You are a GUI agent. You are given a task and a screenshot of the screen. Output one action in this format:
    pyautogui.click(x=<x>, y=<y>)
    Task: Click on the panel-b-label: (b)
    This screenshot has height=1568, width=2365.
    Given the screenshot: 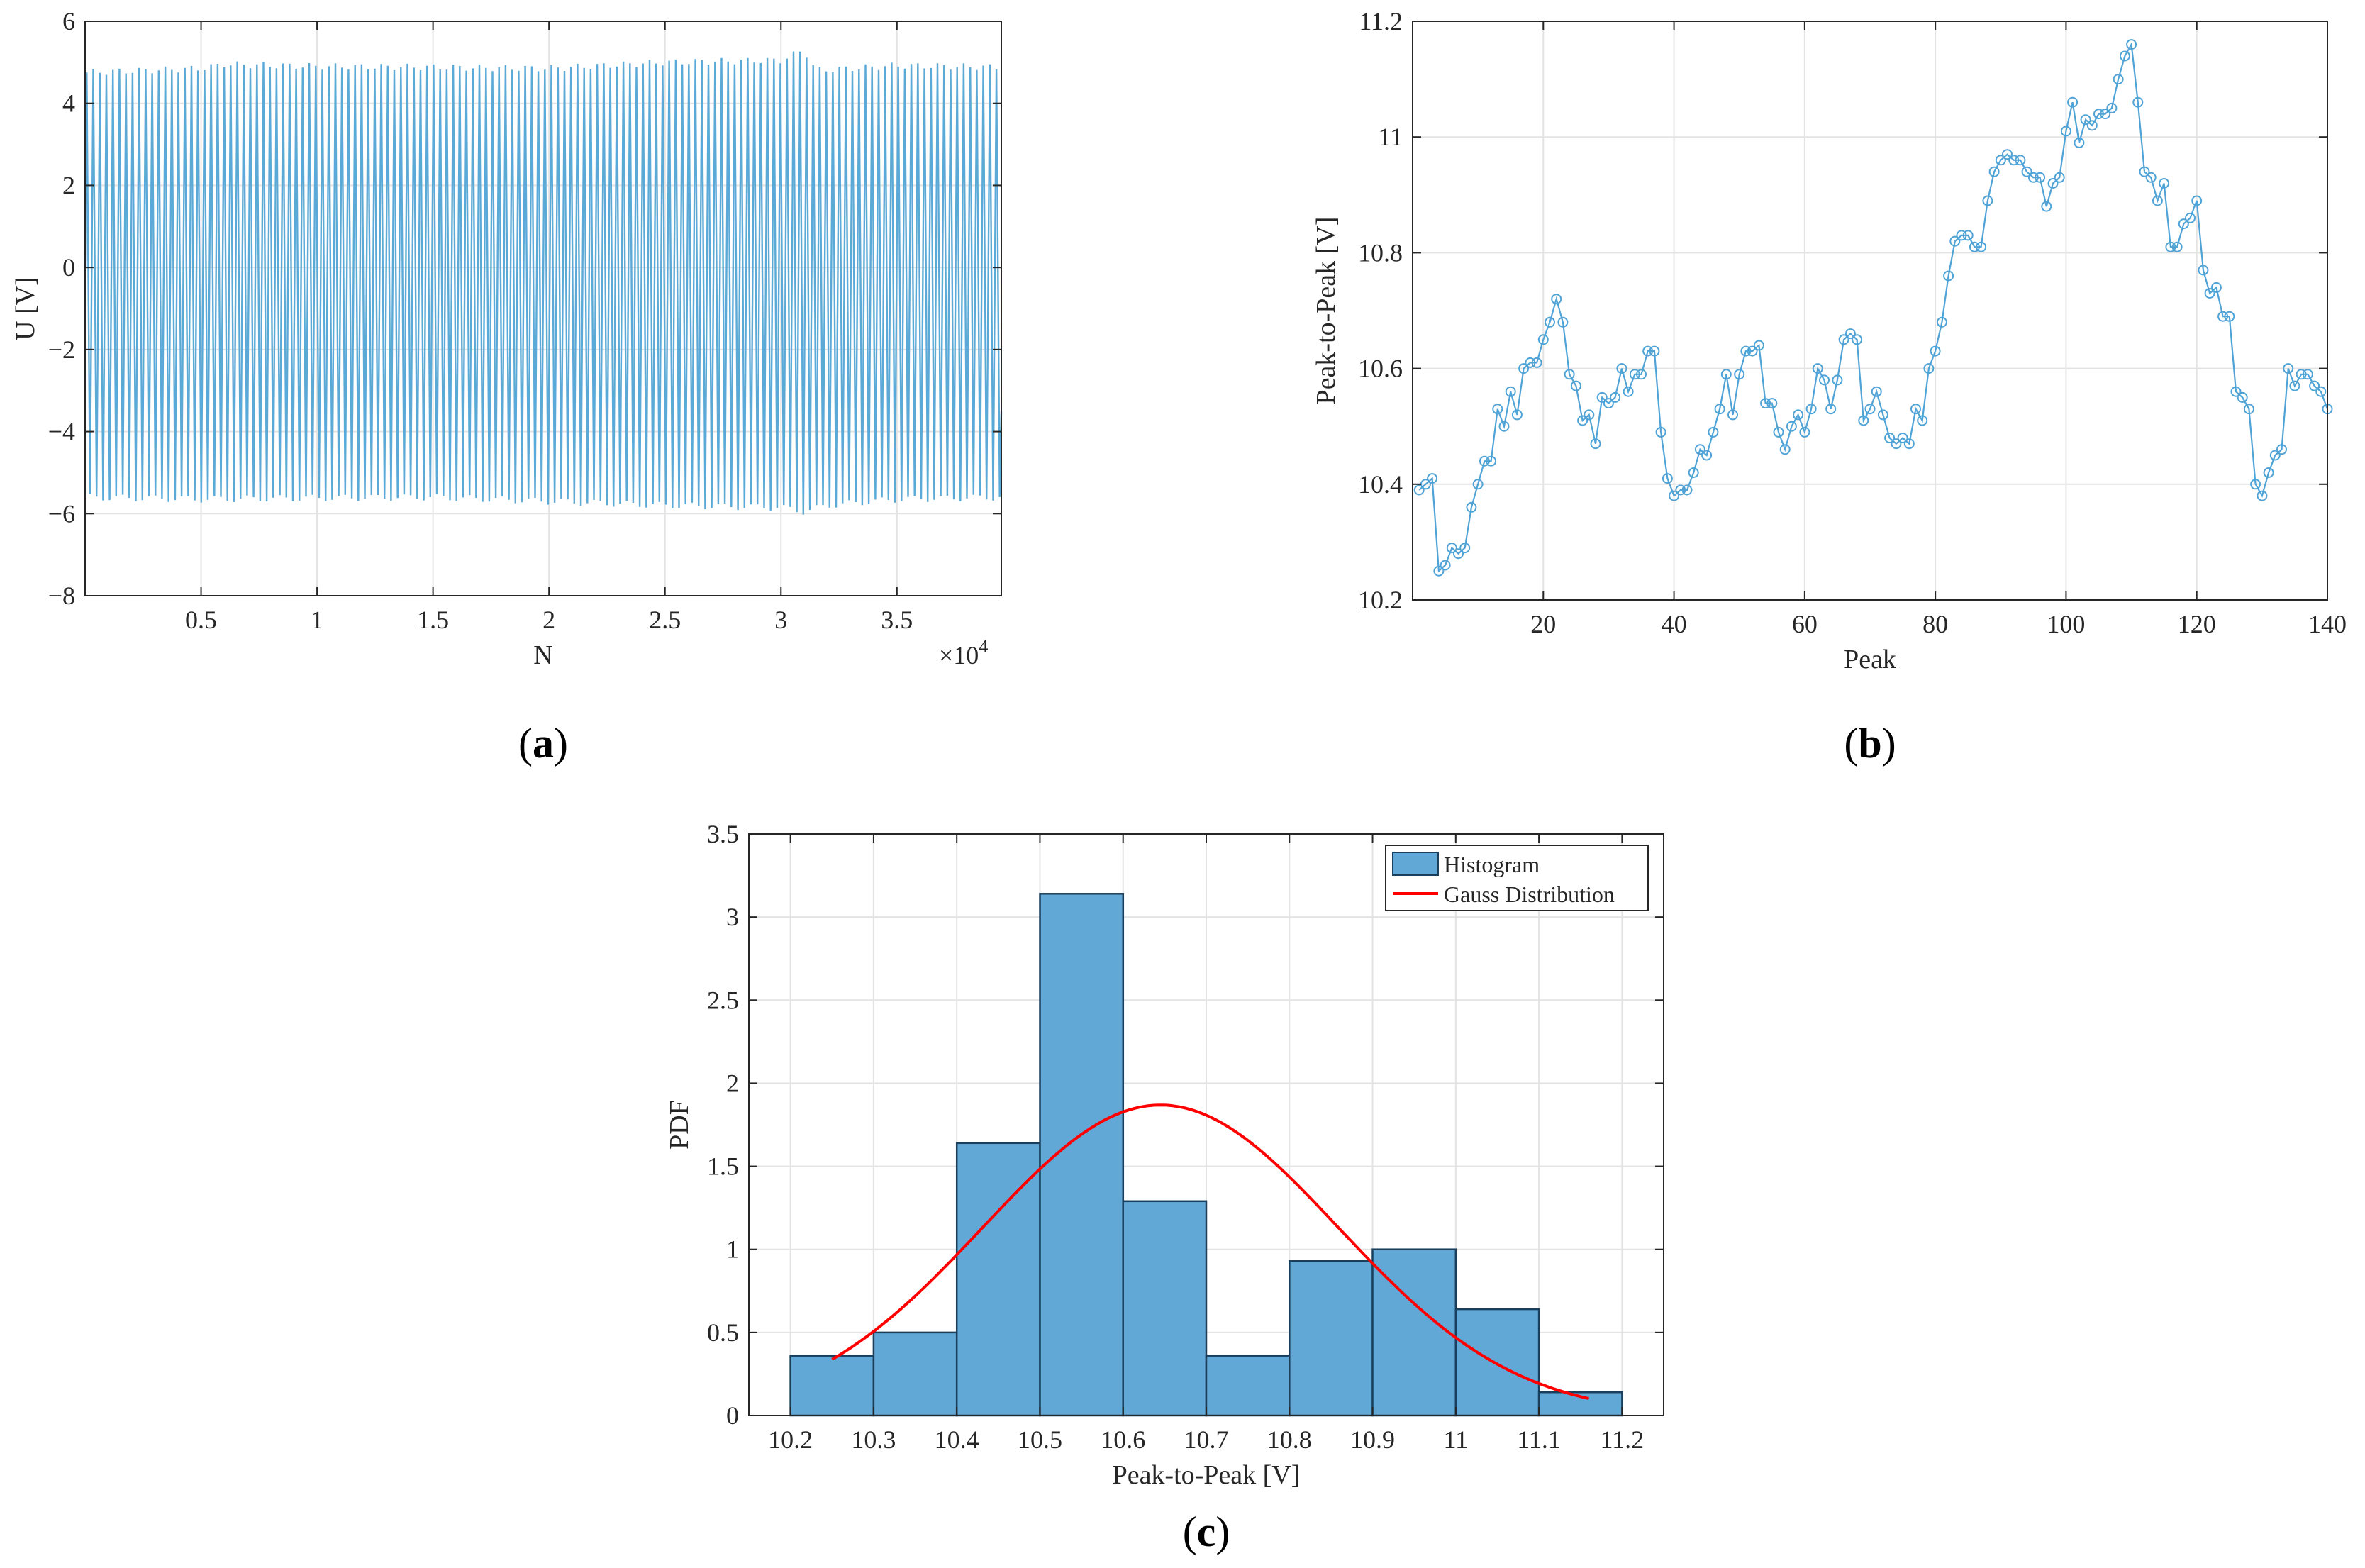 What is the action you would take?
    pyautogui.click(x=1870, y=743)
    